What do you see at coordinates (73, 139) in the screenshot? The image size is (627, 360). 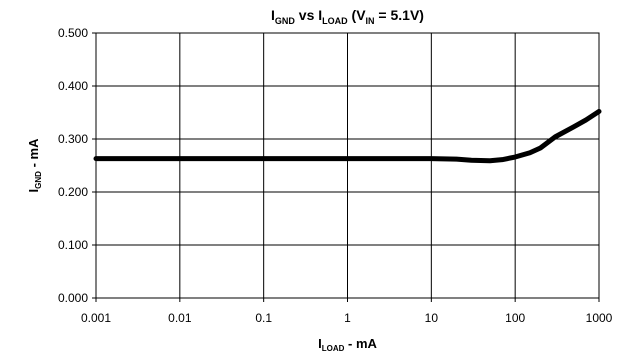 I see `y-tick-label: 0.300` at bounding box center [73, 139].